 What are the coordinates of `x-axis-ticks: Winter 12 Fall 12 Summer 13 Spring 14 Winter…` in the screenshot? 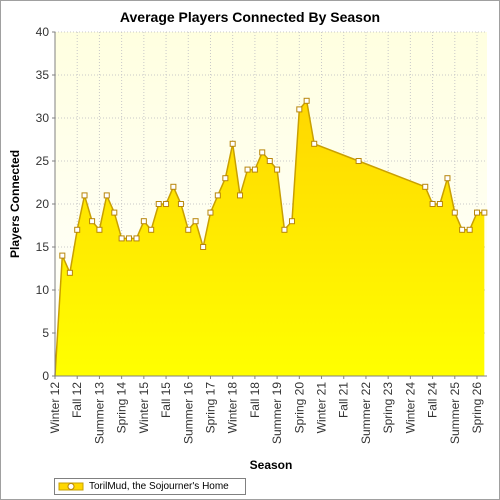 It's located at (266, 410).